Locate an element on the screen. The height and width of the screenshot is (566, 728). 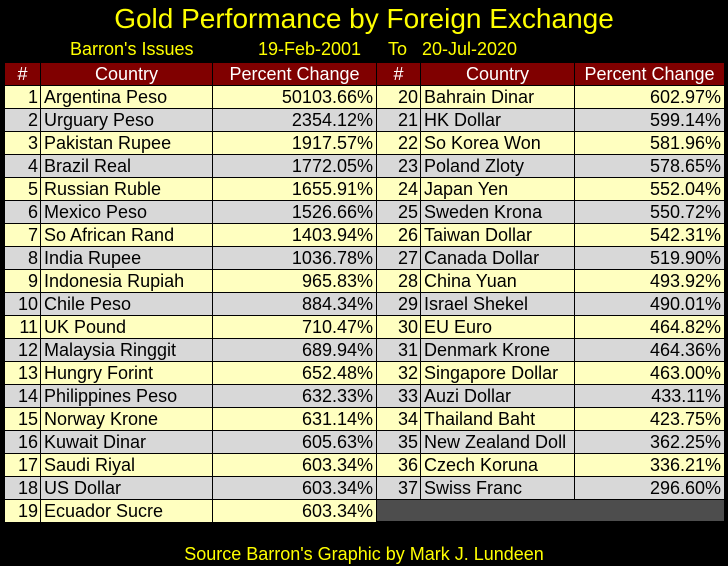
percent-change-cell: 336.21% is located at coordinates (649, 465).